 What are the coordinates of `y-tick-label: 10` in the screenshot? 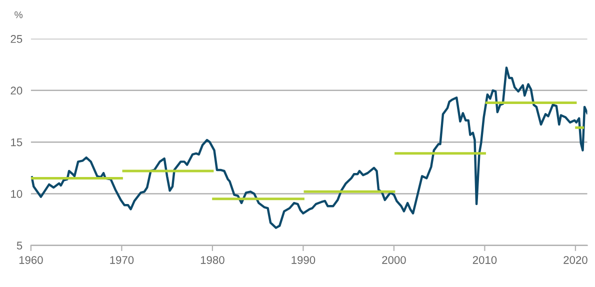 It's located at (16, 194).